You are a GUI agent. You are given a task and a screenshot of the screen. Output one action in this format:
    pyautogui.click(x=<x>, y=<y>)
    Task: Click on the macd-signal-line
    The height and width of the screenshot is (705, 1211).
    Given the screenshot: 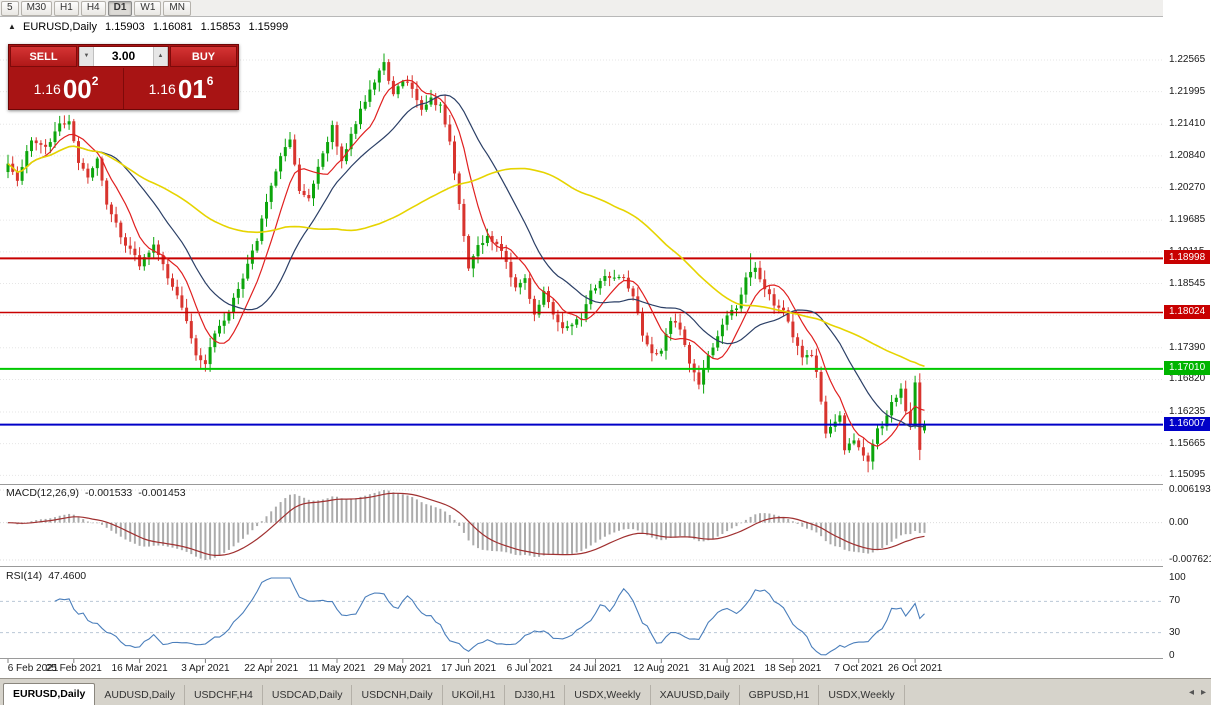 What is the action you would take?
    pyautogui.click(x=466, y=524)
    